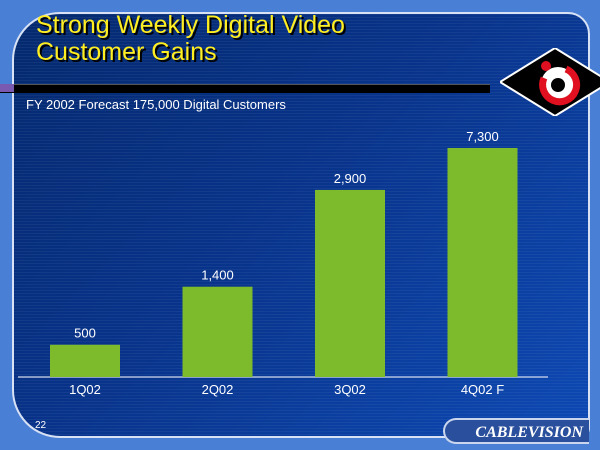  I want to click on bar-4Q02 F, so click(482, 262).